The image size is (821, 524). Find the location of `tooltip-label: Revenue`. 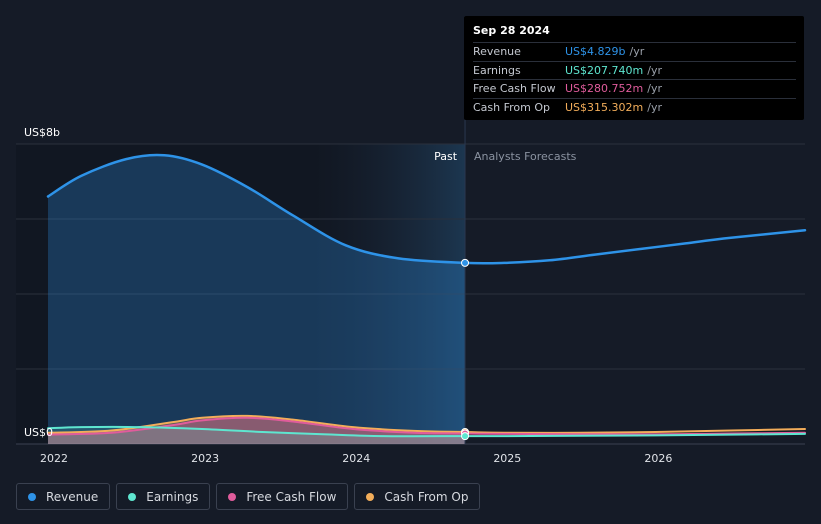

tooltip-label: Revenue is located at coordinates (497, 52).